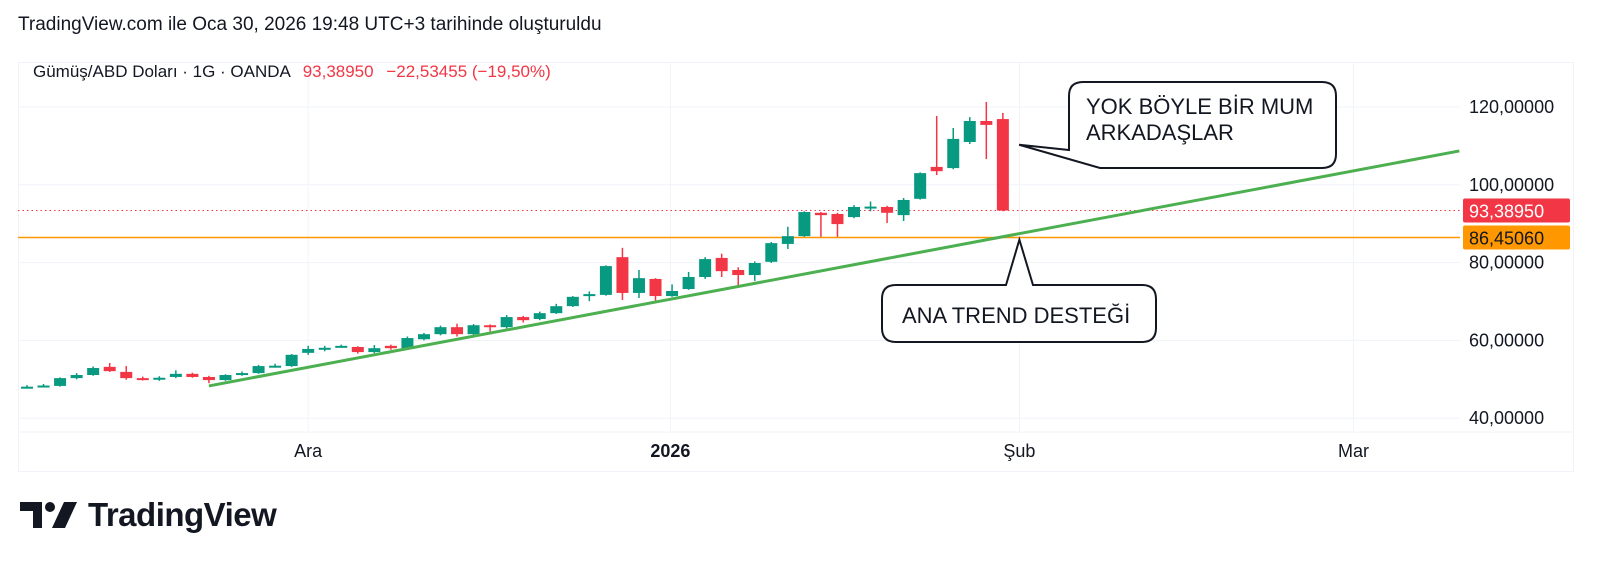  What do you see at coordinates (1506, 239) in the screenshot?
I see `horizontal-line-badge-label: 86,45060` at bounding box center [1506, 239].